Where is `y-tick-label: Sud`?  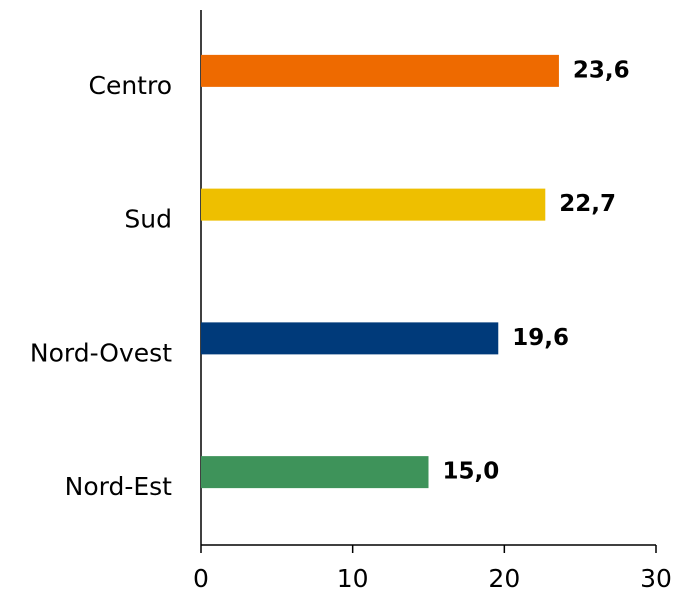 y-tick-label: Sud is located at coordinates (148, 219).